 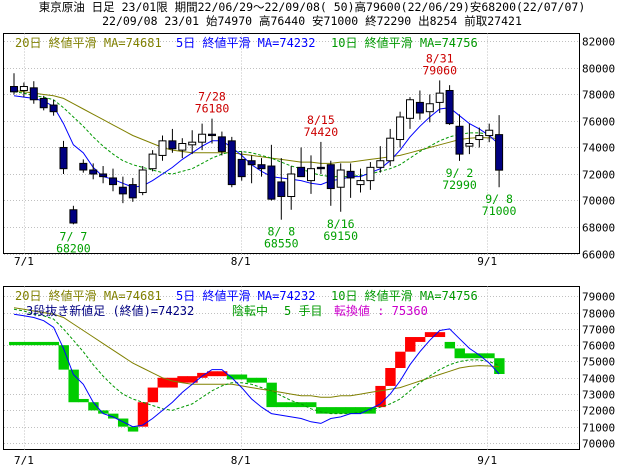 What do you see at coordinates (321, 120) in the screenshot?
I see `annot-date-1: 8/15` at bounding box center [321, 120].